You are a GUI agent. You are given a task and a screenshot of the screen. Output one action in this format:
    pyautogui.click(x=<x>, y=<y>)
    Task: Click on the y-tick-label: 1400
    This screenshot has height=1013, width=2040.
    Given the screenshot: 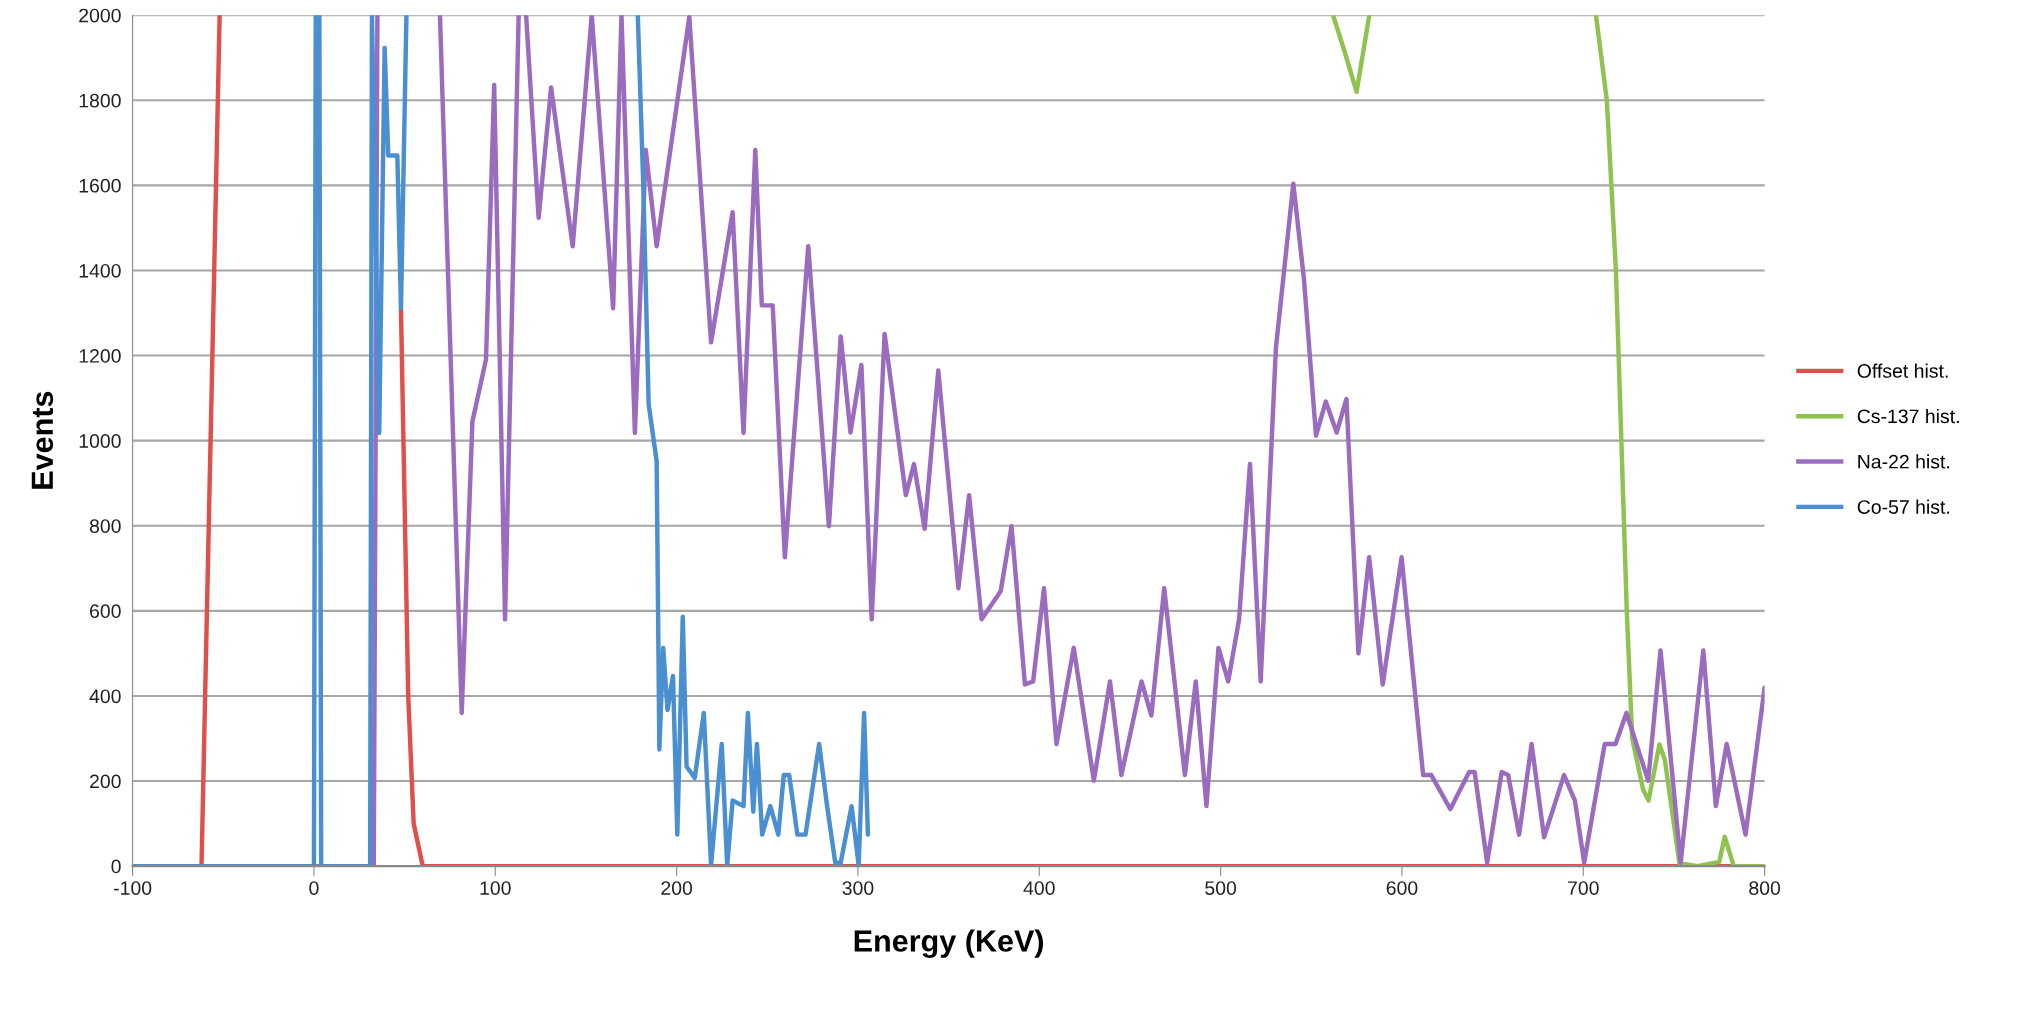 What is the action you would take?
    pyautogui.click(x=100, y=270)
    